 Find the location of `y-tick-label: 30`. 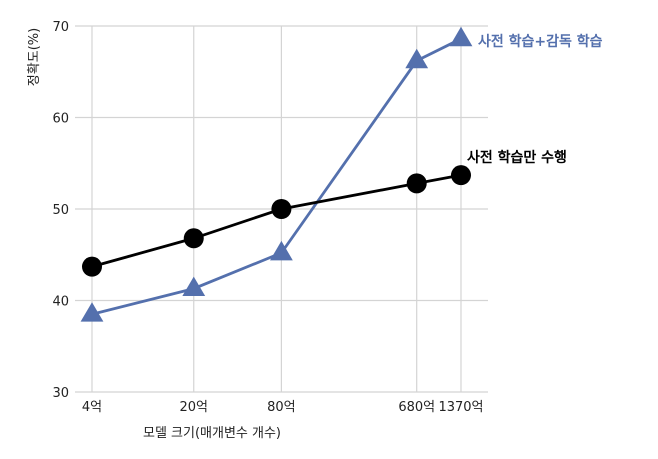

y-tick-label: 30 is located at coordinates (60, 393).